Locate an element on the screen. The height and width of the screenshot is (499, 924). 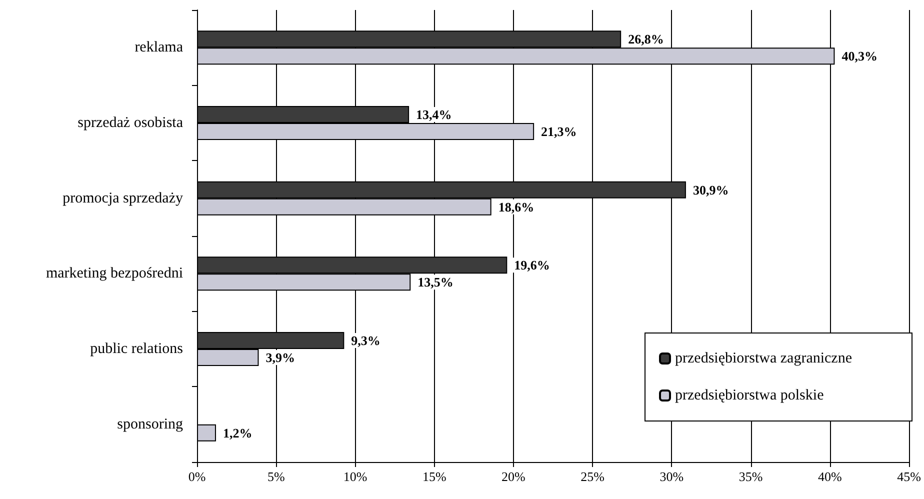
x-tick-label: 30% is located at coordinates (672, 476).